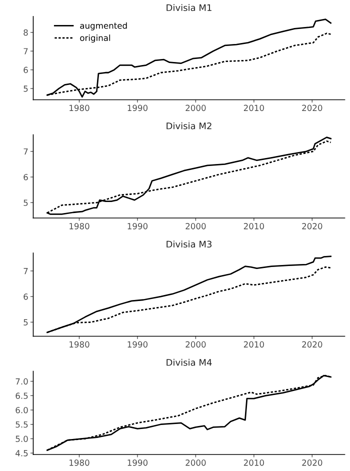  What do you see at coordinates (189, 126) in the screenshot?
I see `chart-title: Divisia M2` at bounding box center [189, 126].